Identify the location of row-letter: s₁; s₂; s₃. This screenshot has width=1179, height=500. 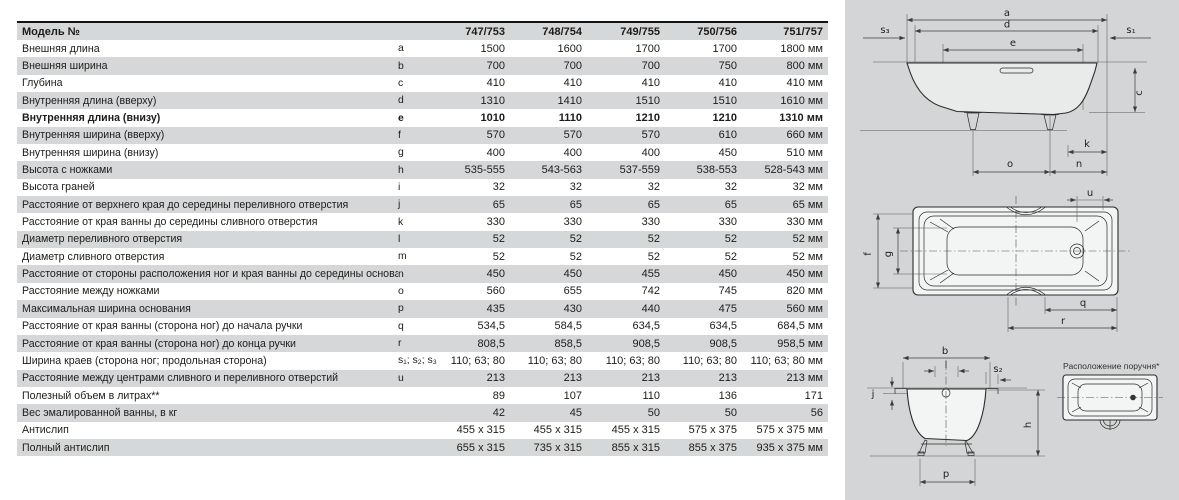
(417, 361).